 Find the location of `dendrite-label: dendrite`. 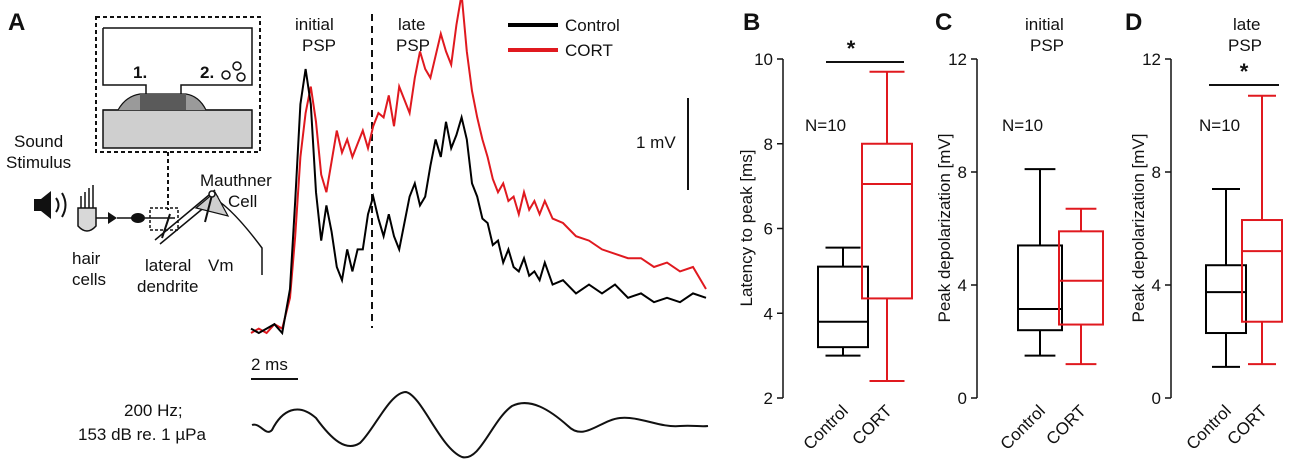

dendrite-label: dendrite is located at coordinates (167, 286).